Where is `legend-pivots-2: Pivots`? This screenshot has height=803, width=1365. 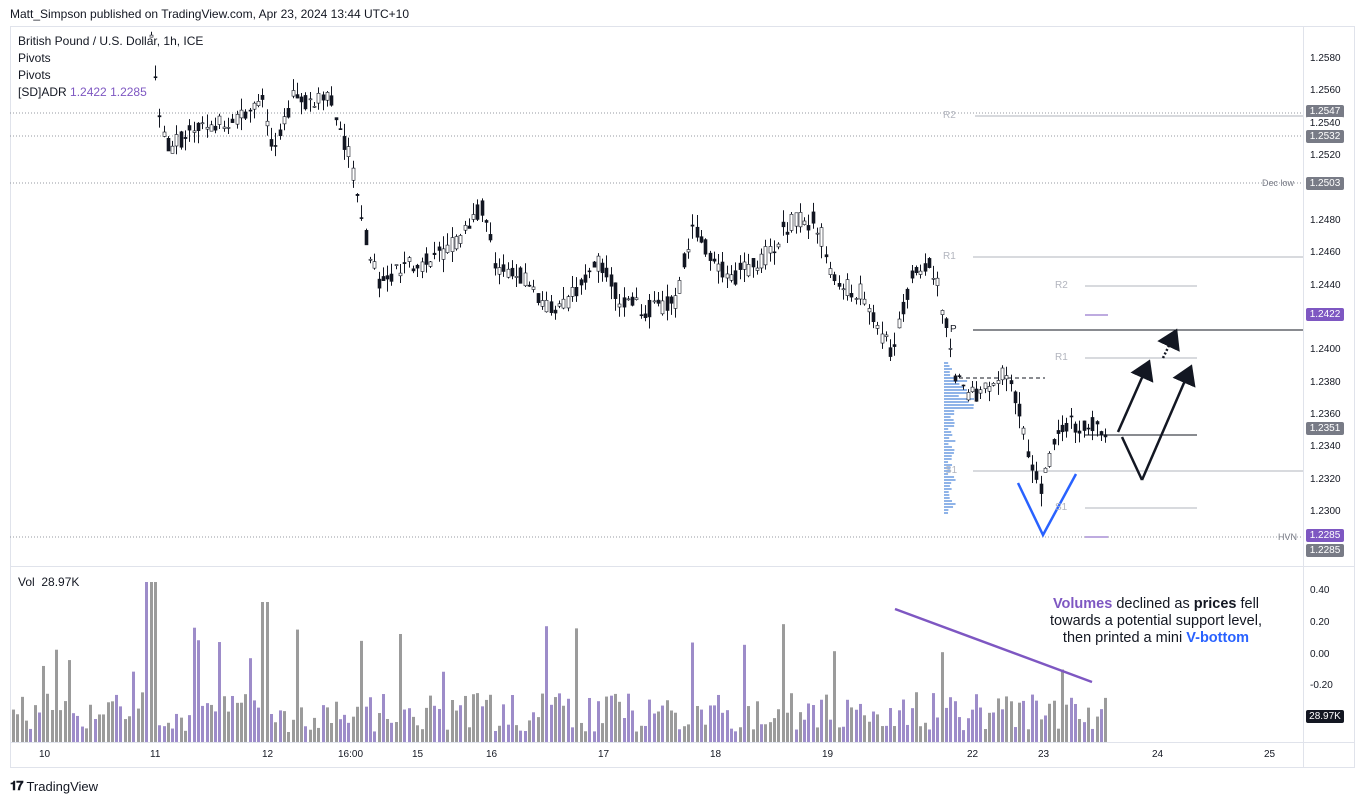
legend-pivots-2: Pivots is located at coordinates (34, 75).